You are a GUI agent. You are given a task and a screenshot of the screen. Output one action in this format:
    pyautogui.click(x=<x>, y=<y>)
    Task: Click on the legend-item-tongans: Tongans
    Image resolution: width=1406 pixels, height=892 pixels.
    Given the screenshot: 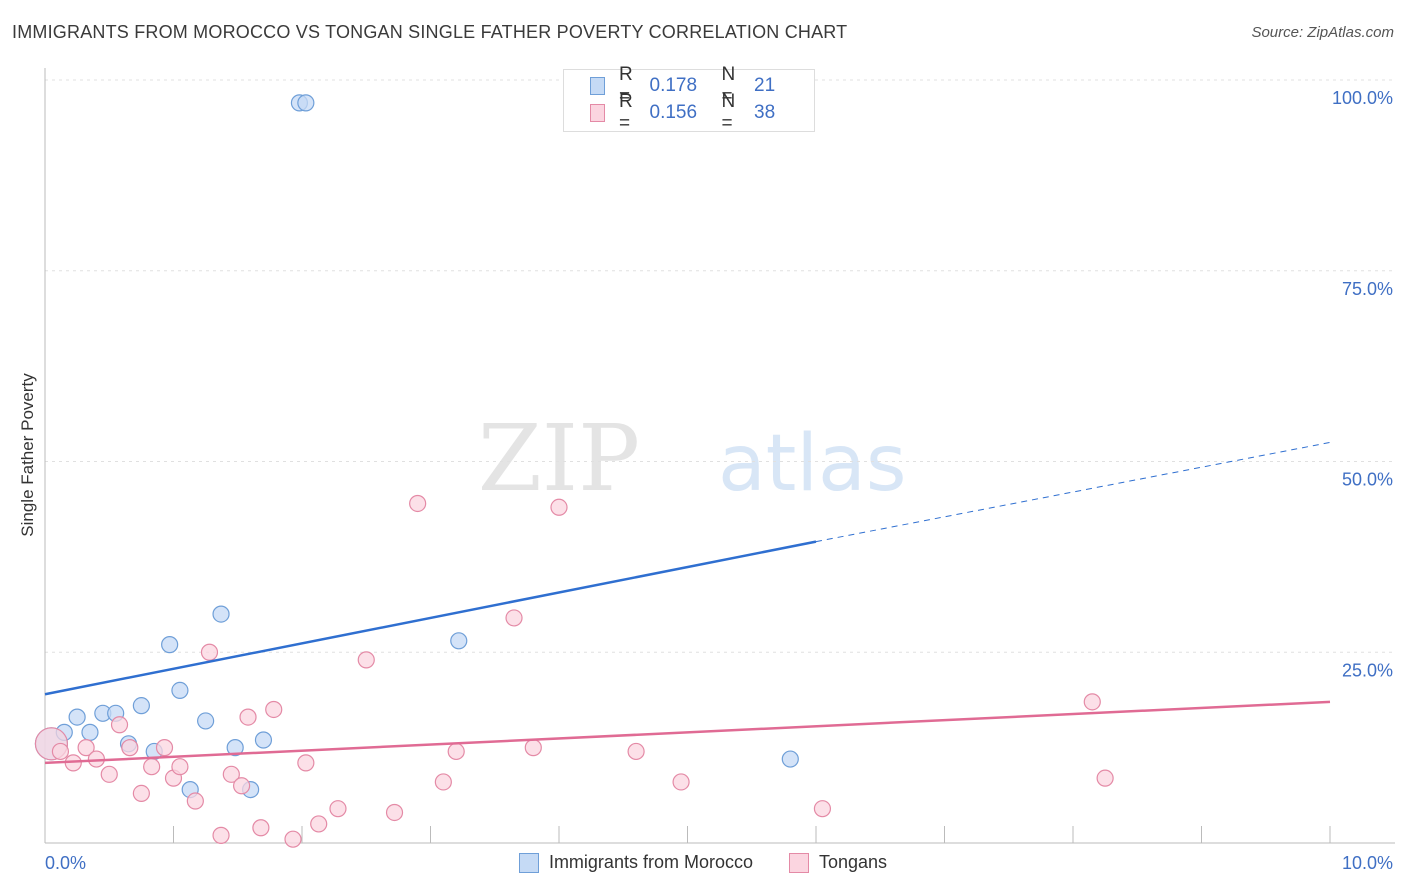 What is the action you would take?
    pyautogui.click(x=838, y=862)
    